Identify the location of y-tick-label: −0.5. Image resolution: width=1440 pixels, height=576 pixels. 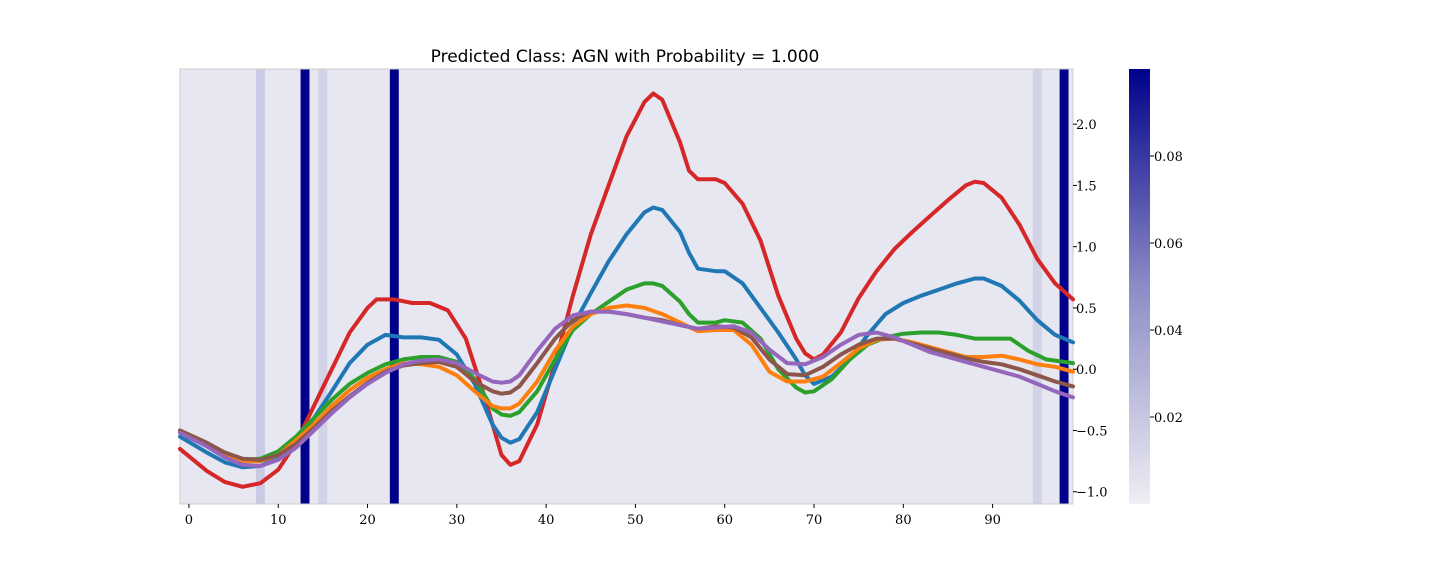
(1092, 431).